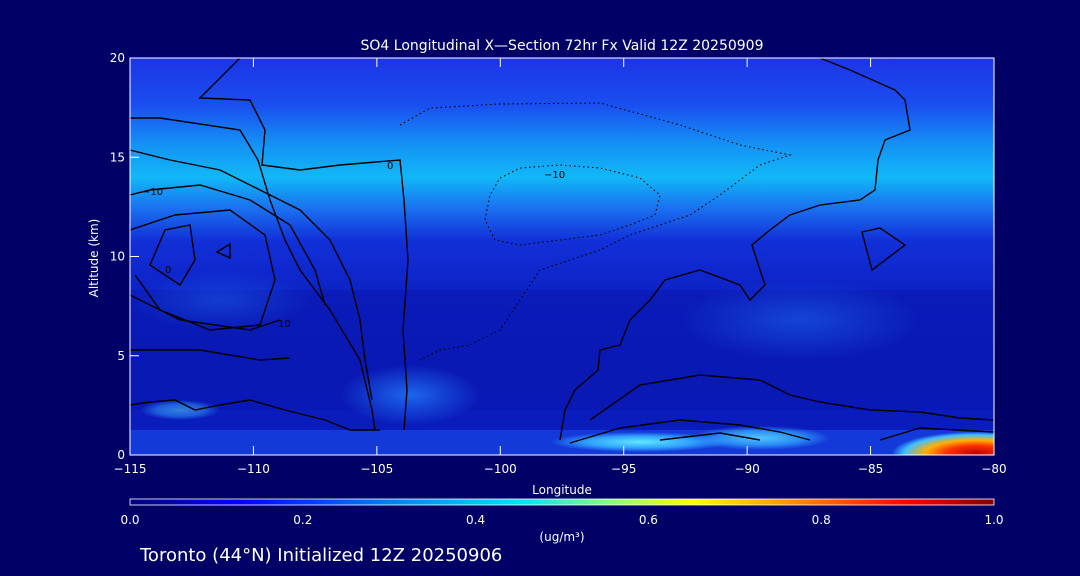 Image resolution: width=1080 pixels, height=576 pixels. Describe the element at coordinates (561, 537) in the screenshot. I see `colorbar-unit-label: (ug/m³)` at that location.